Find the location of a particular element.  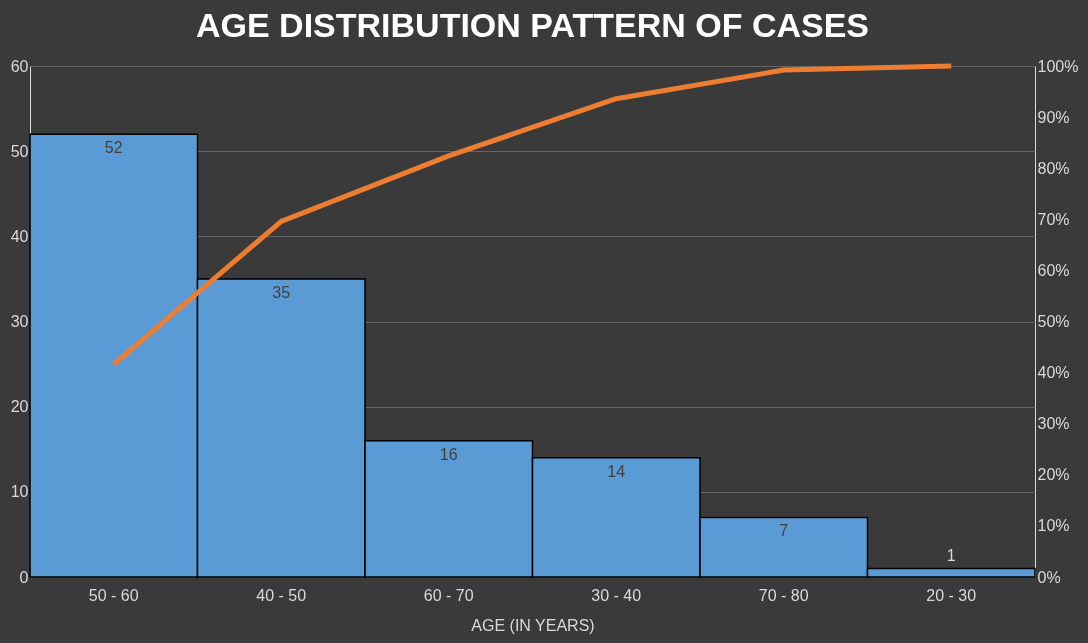

data-label: 52 is located at coordinates (113, 148).